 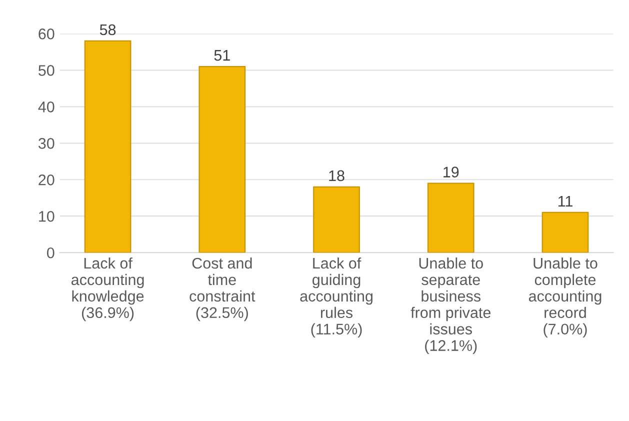 What do you see at coordinates (46, 180) in the screenshot?
I see `y-tick-label: 20` at bounding box center [46, 180].